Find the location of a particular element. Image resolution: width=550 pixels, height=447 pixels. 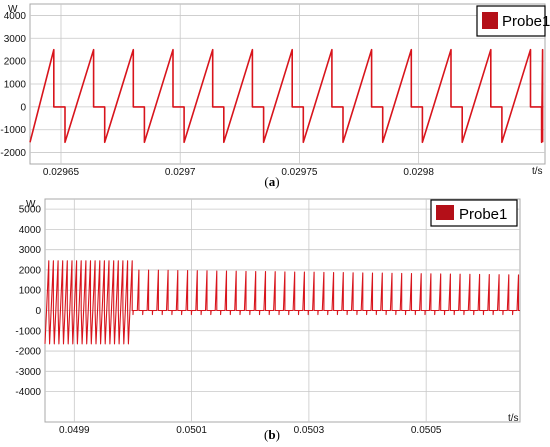

y-tick-label: -4000 is located at coordinates (28, 392).